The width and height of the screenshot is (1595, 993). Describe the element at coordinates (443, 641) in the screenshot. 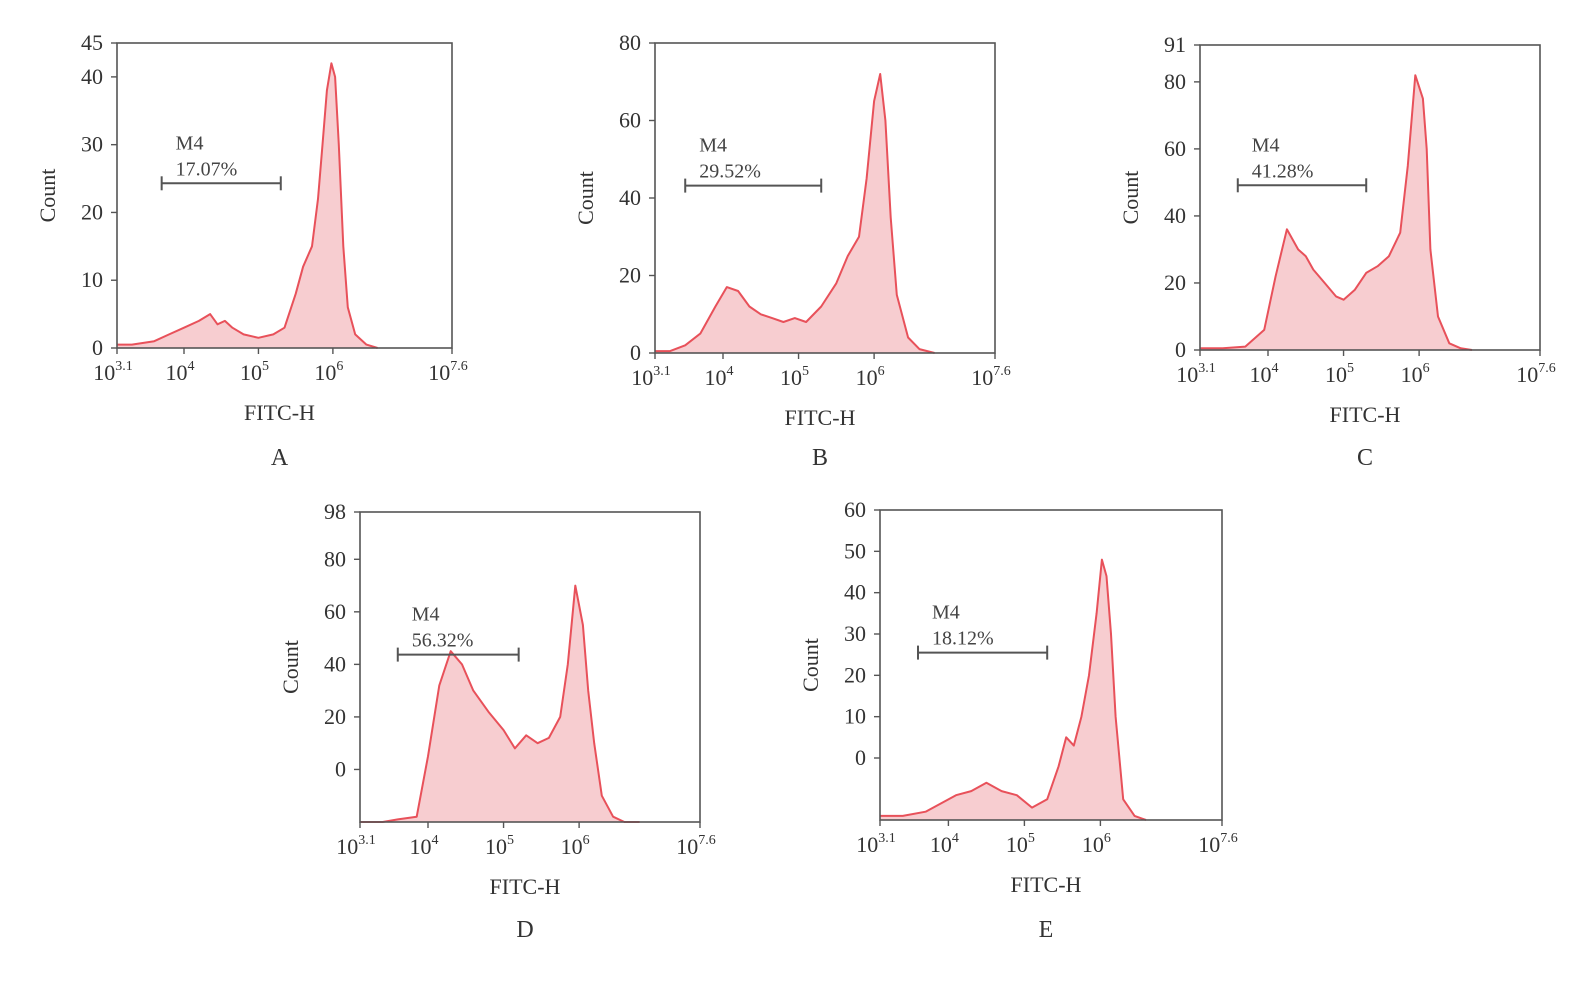

I see `gate-percent: 56.32%` at that location.